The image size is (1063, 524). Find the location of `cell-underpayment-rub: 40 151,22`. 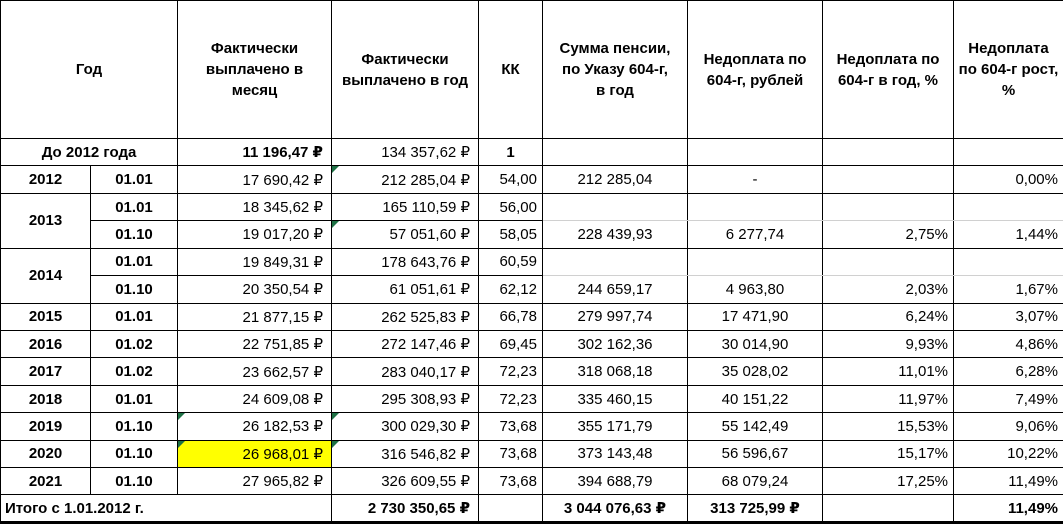

cell-underpayment-rub: 40 151,22 is located at coordinates (755, 399).